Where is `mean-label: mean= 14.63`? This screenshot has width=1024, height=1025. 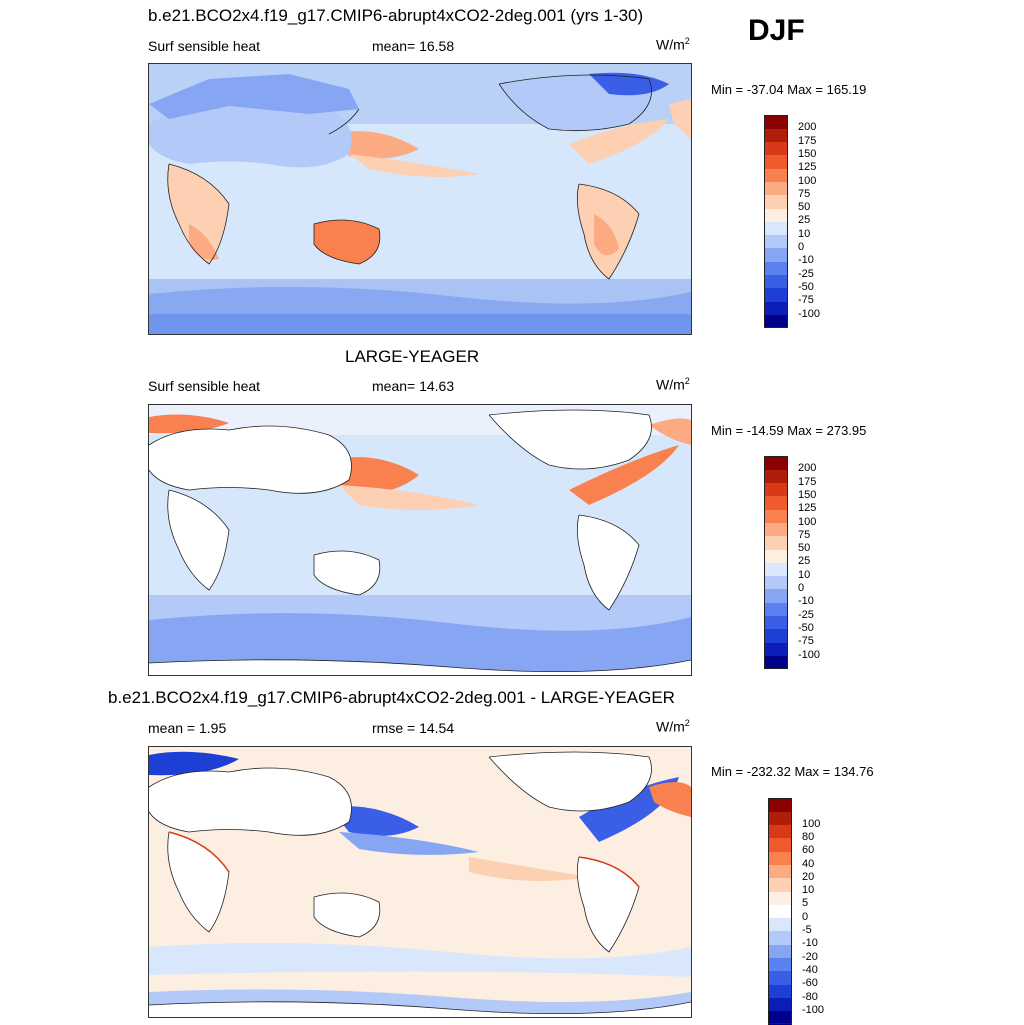
mean-label: mean= 14.63 is located at coordinates (413, 386).